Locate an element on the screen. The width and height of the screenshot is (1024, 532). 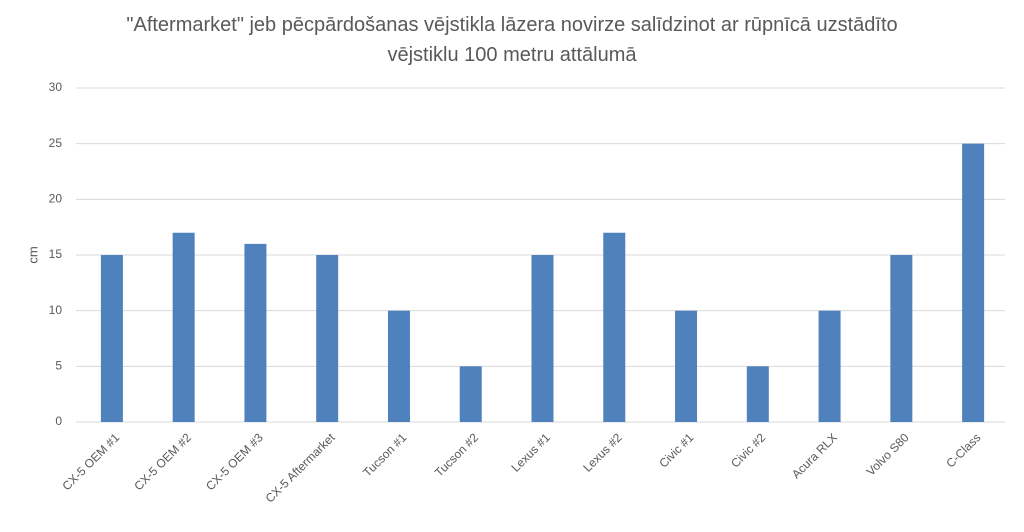
x-tick-label: CX-5 OEM #2 is located at coordinates (162, 461).